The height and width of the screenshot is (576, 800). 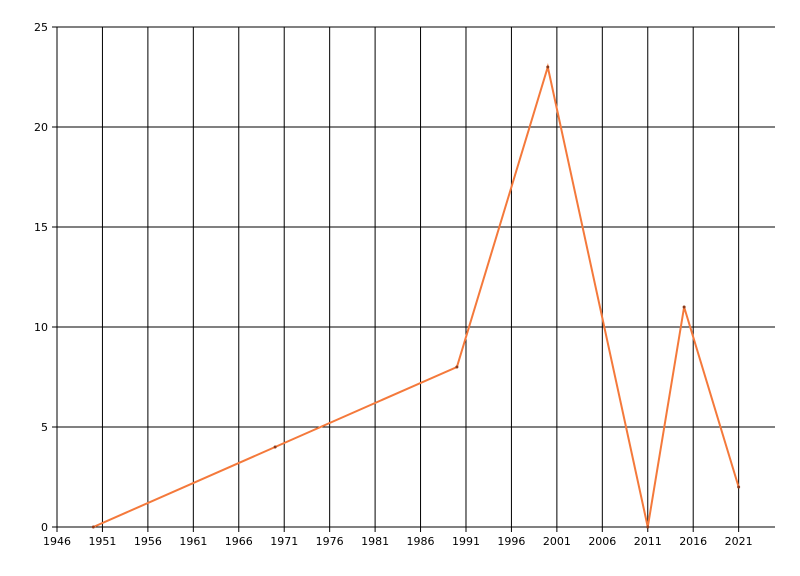 What do you see at coordinates (739, 541) in the screenshot?
I see `x-tick-label: 2021` at bounding box center [739, 541].